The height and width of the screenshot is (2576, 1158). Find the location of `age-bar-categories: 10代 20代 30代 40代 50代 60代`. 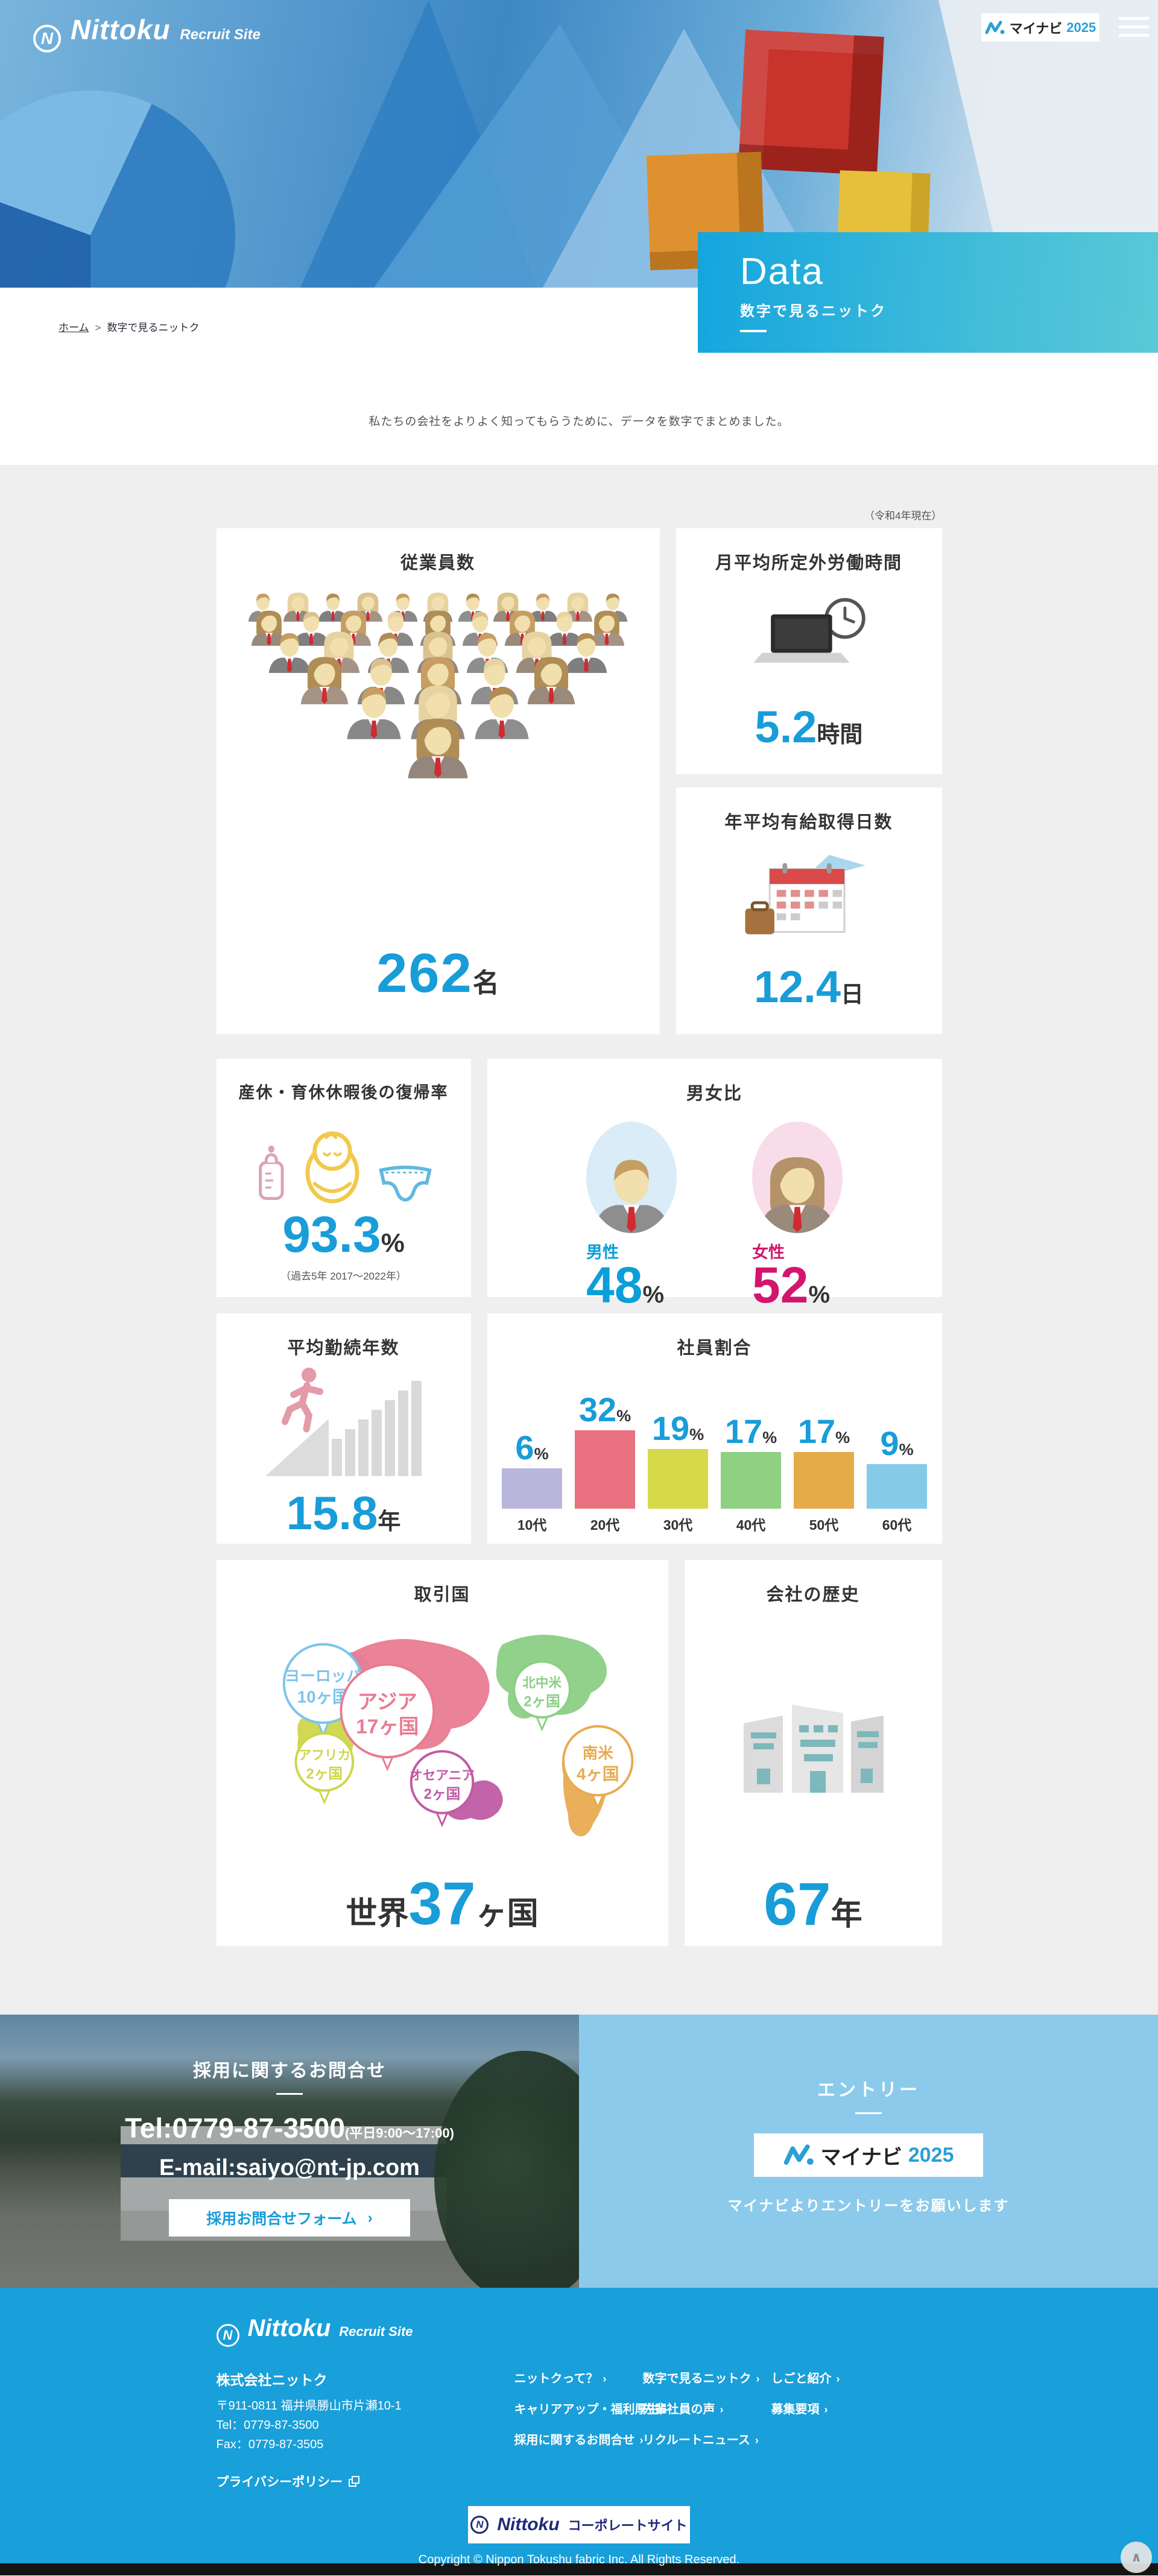

age-bar-categories: 10代 20代 30代 40代 50代 60代 is located at coordinates (714, 1524).